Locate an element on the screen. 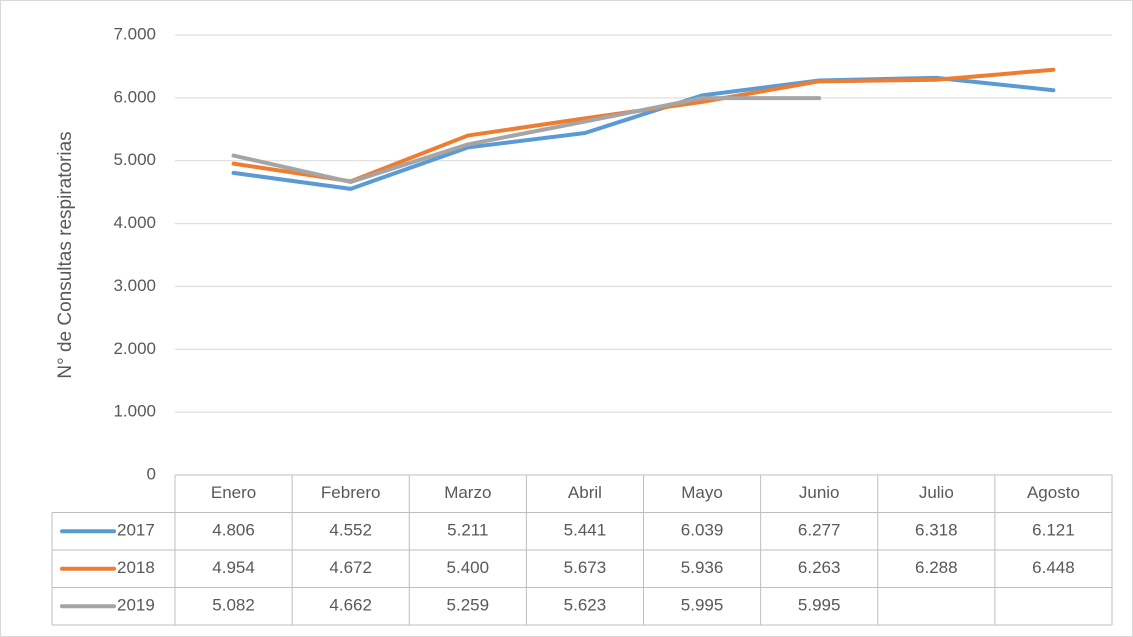  x-tick-label: Junio is located at coordinates (819, 492).